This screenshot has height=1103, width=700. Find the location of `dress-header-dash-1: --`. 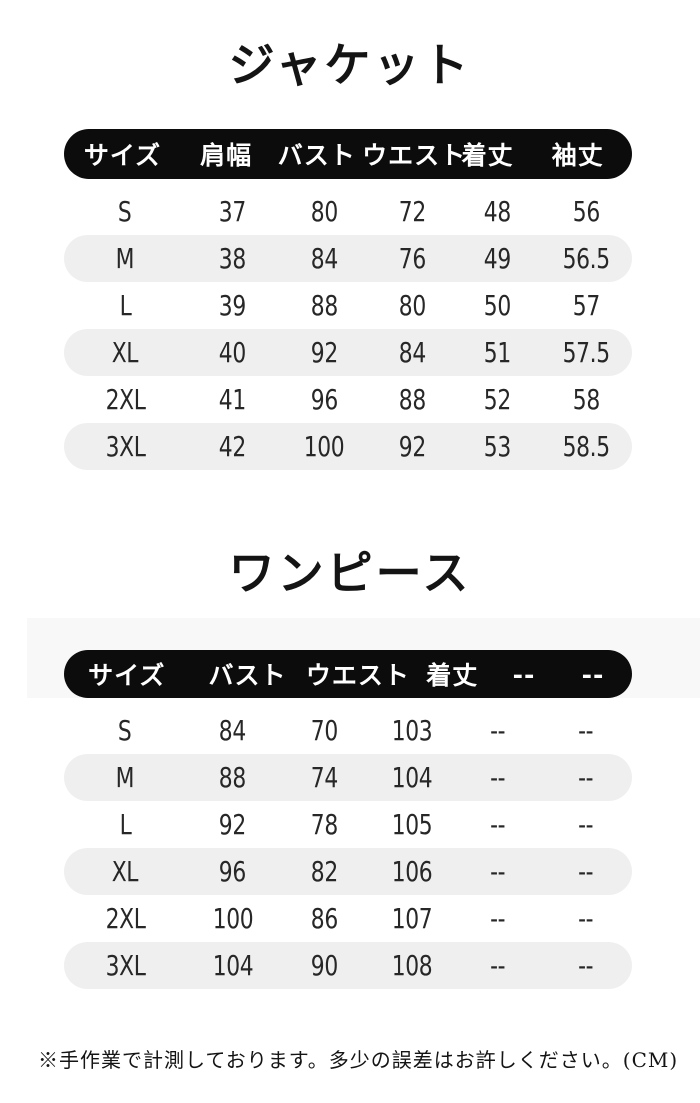

dress-header-dash-1: -- is located at coordinates (524, 674).